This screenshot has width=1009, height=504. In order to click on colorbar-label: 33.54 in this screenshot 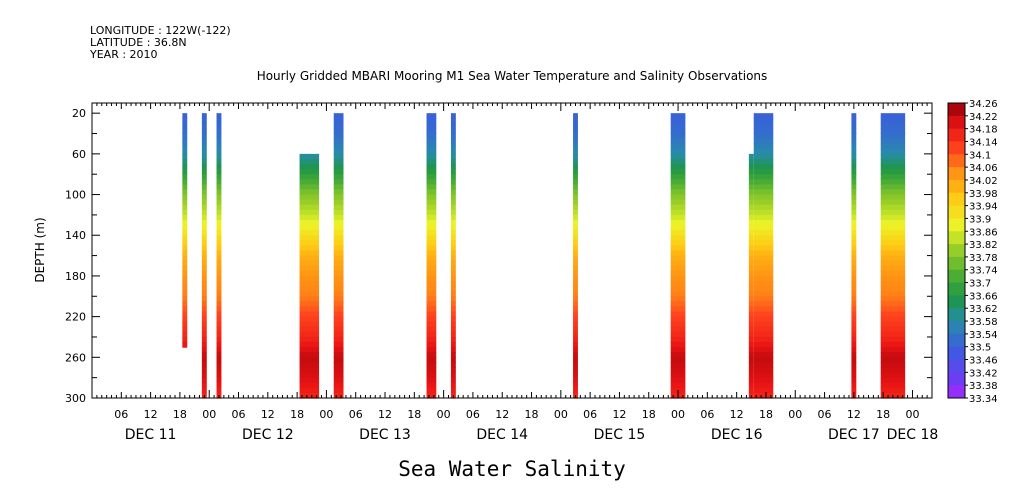, I will do `click(983, 335)`.